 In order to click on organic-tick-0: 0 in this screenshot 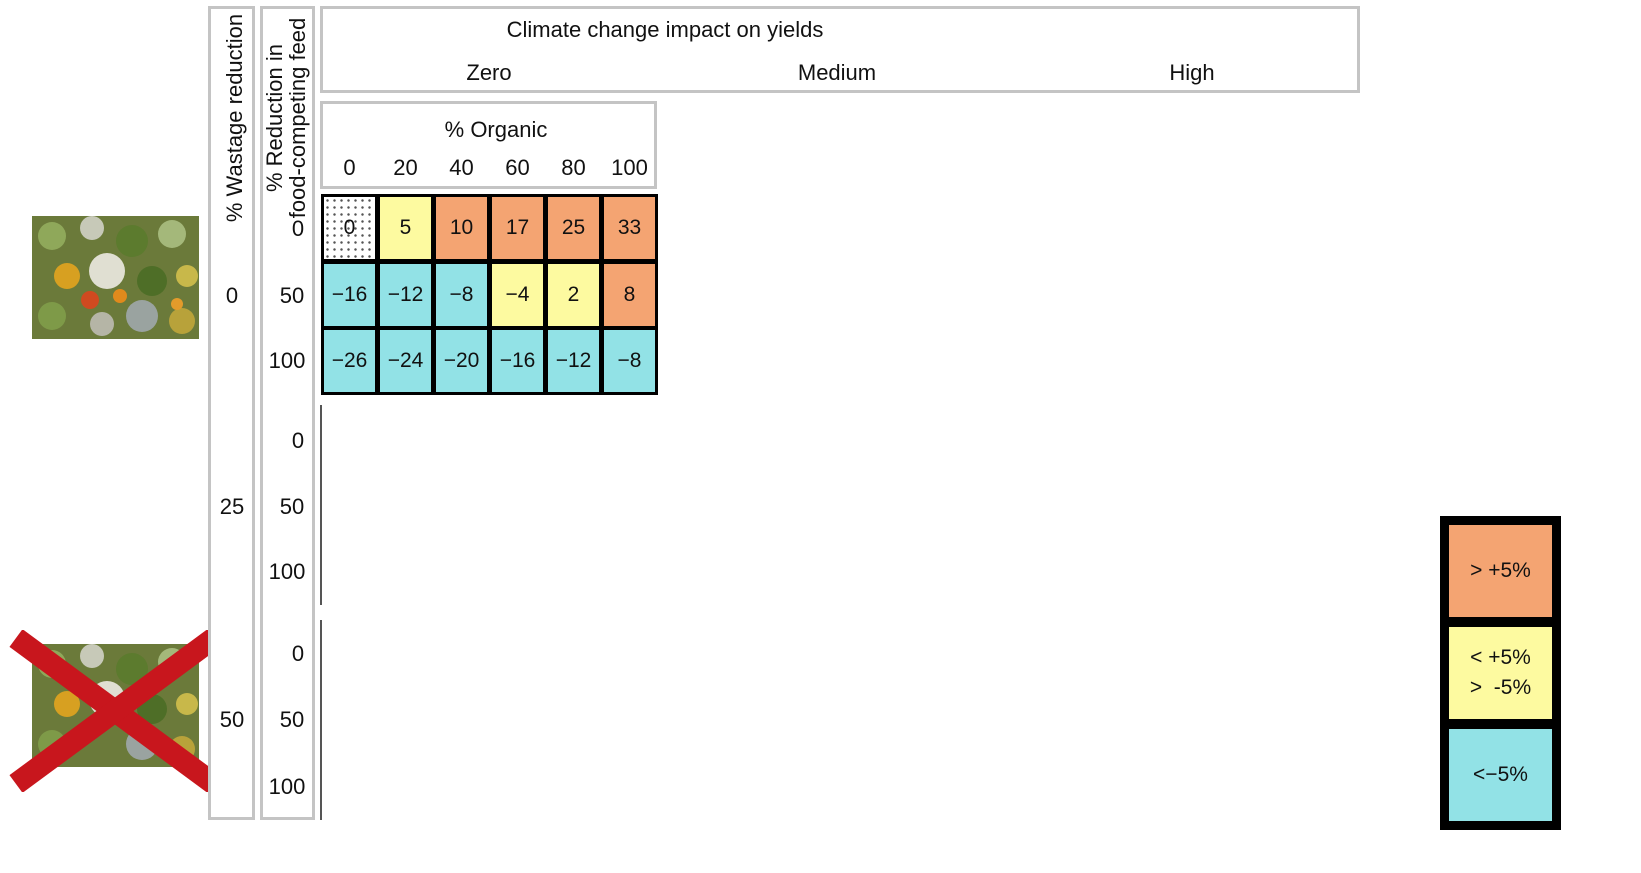, I will do `click(349, 167)`.